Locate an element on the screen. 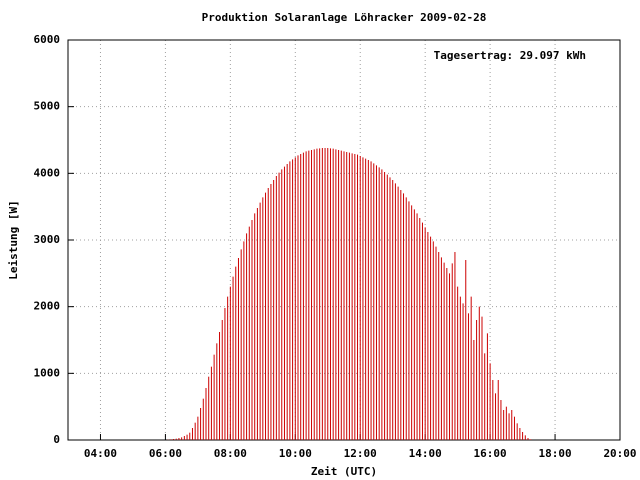 The width and height of the screenshot is (640, 480). x-tick-label: 06:00 is located at coordinates (165, 453).